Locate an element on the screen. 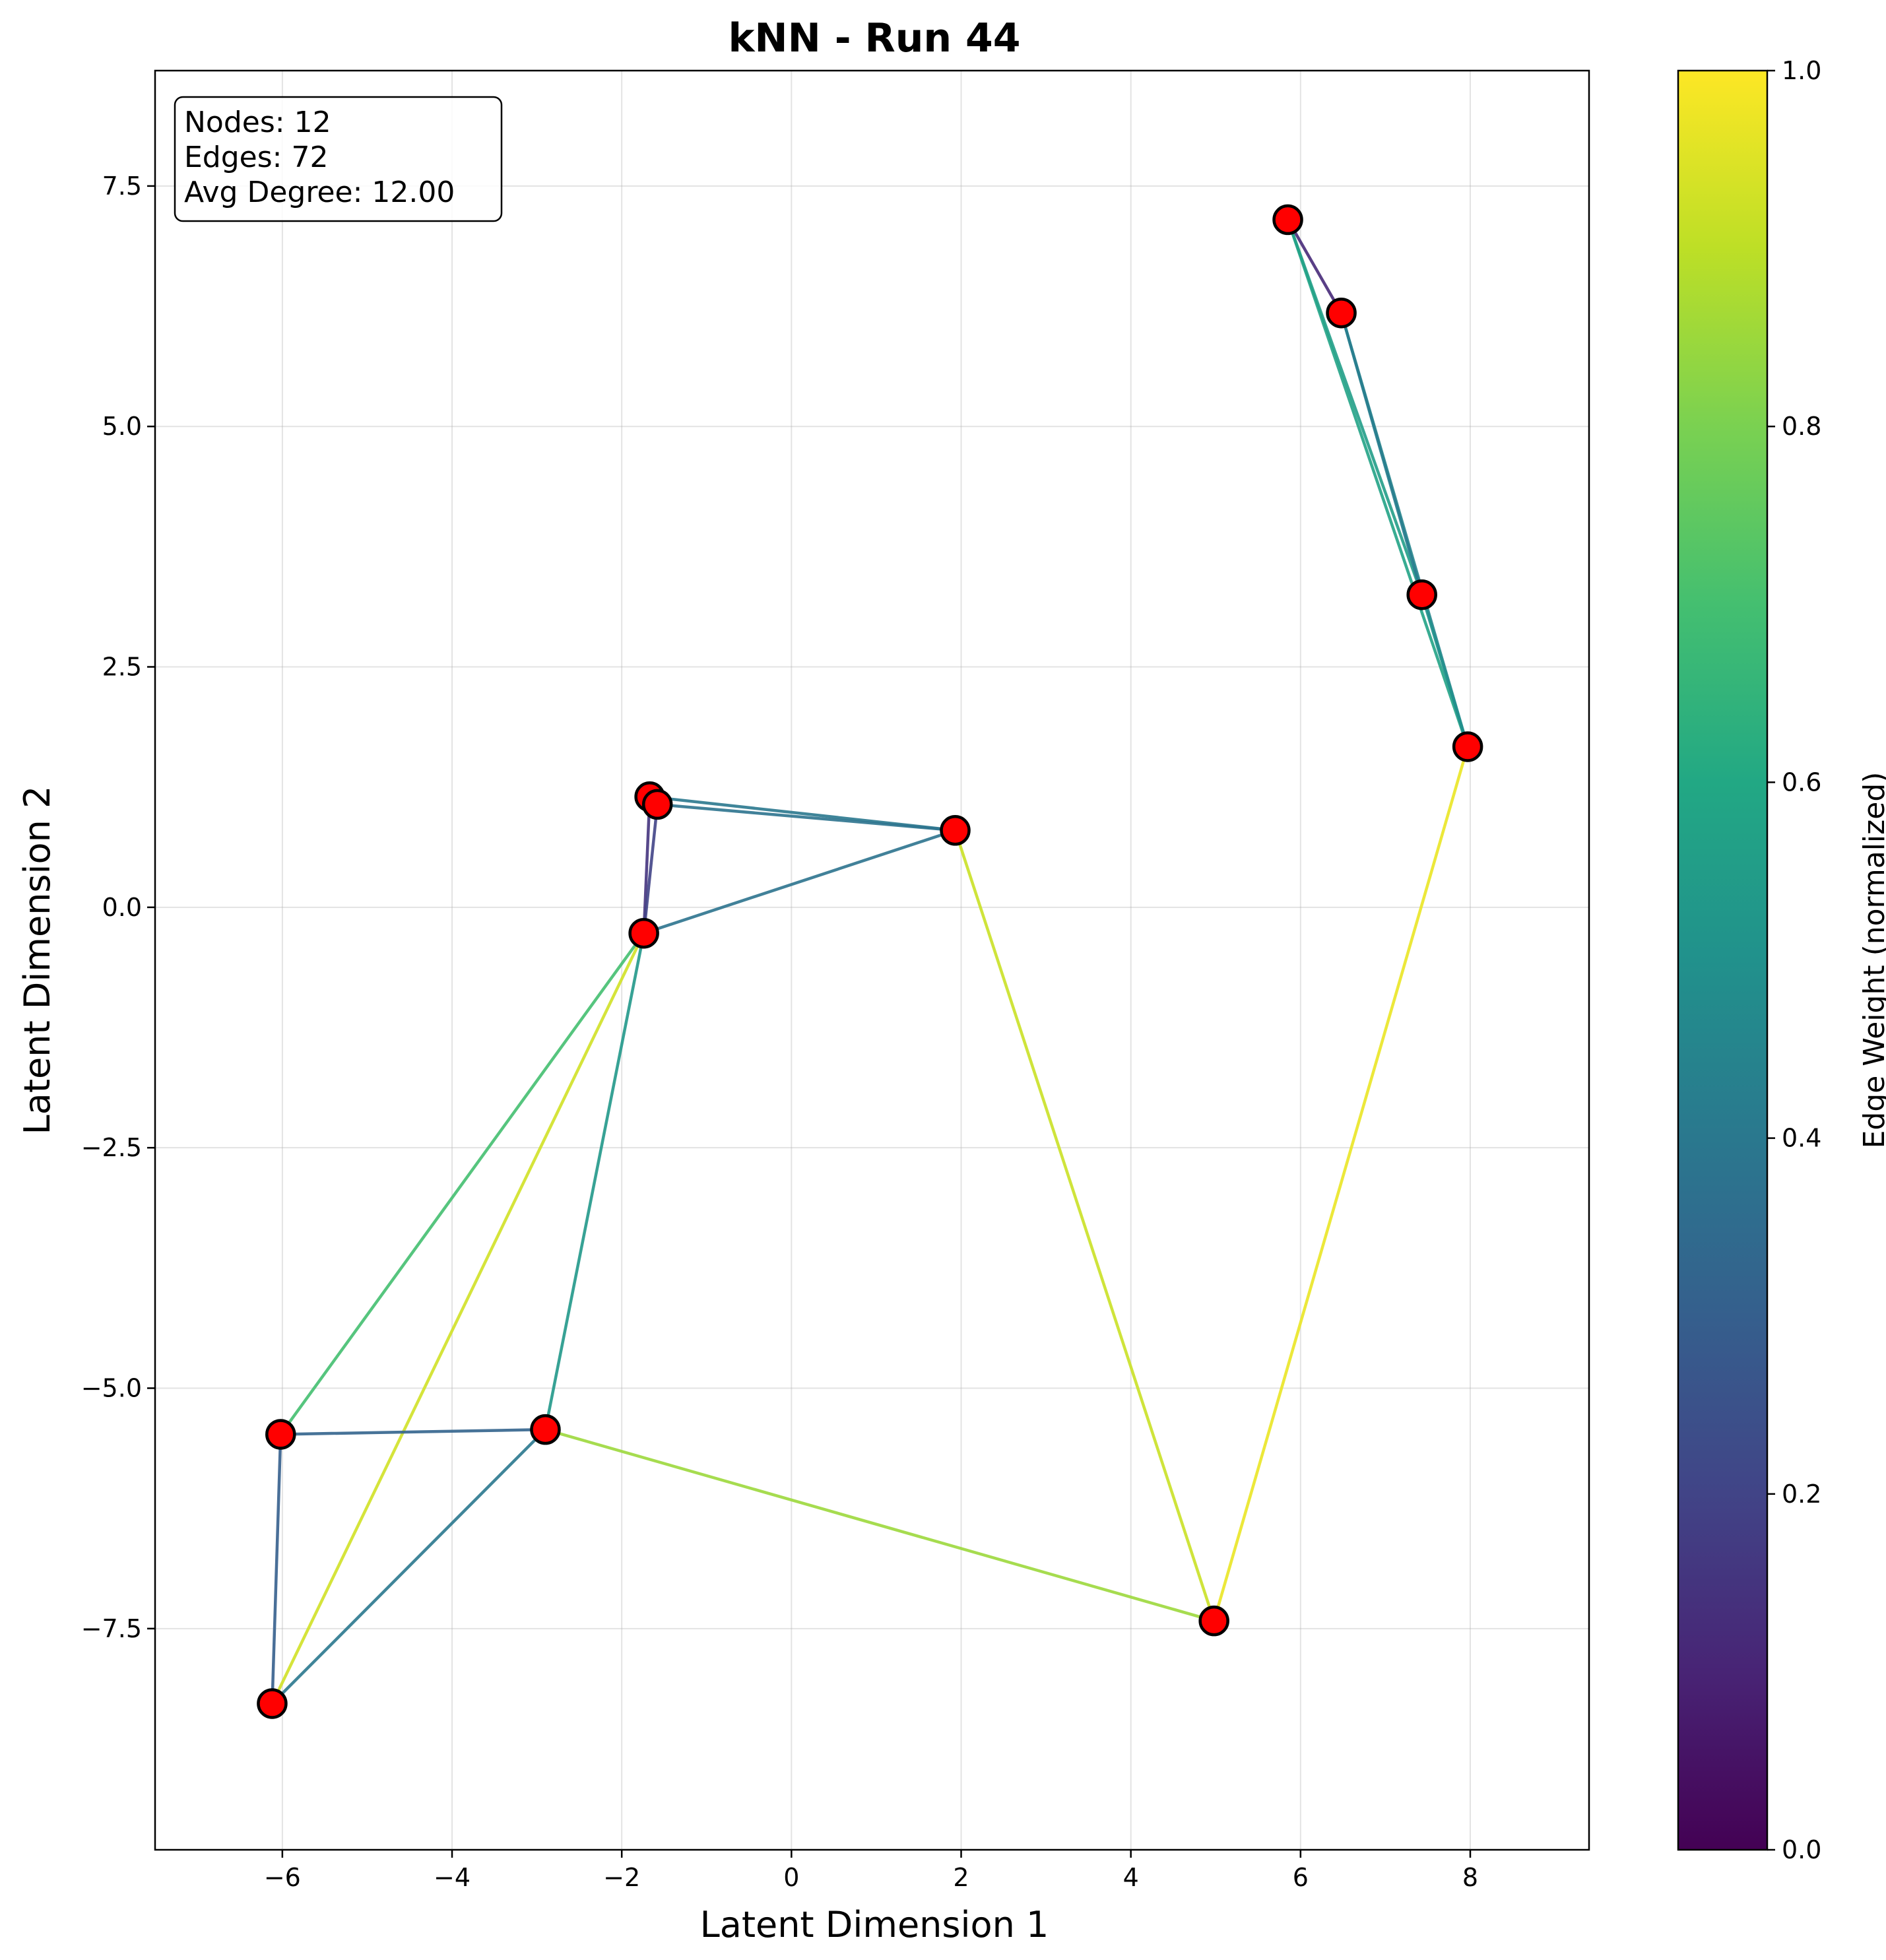 The height and width of the screenshot is (1960, 1886). y-tick-label: −7.5 is located at coordinates (111, 1628).